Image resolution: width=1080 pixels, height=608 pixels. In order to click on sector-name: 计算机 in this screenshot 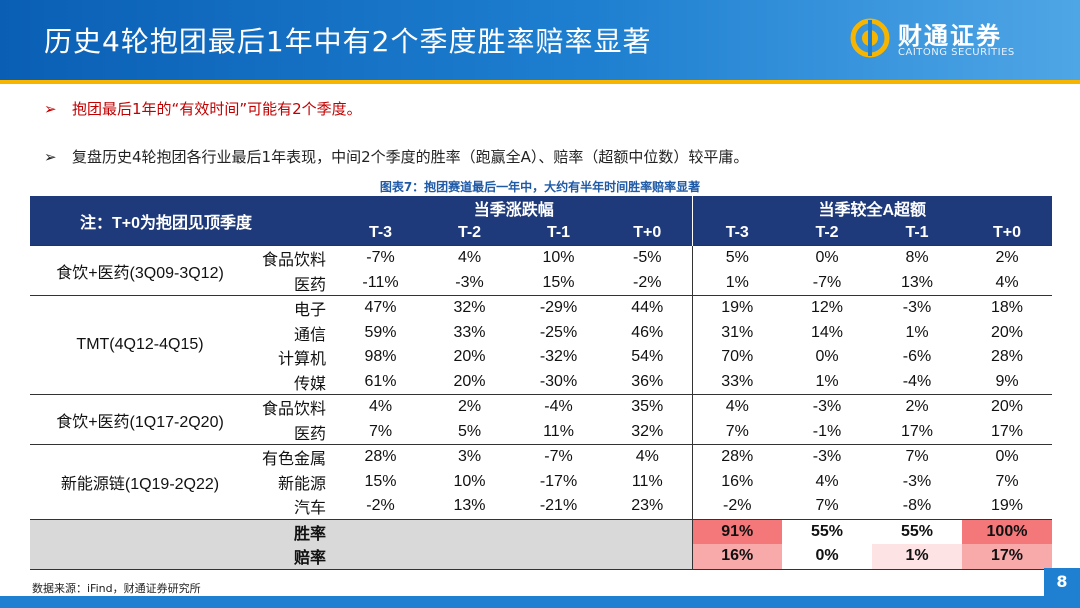, I will do `click(301, 360)`.